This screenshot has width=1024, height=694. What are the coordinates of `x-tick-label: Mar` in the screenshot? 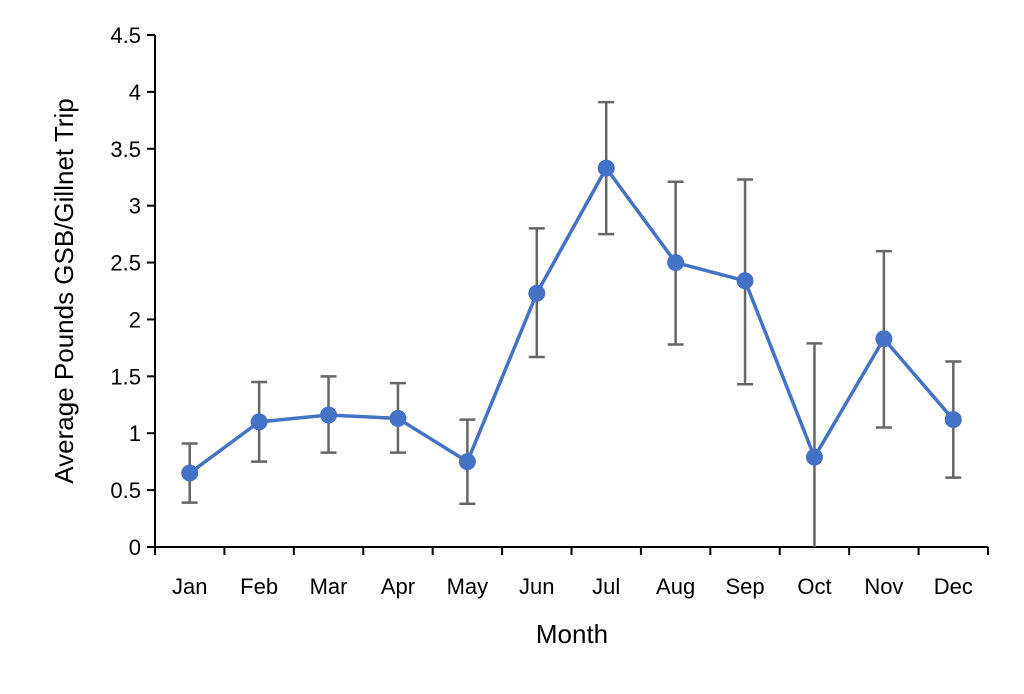 It's located at (329, 586).